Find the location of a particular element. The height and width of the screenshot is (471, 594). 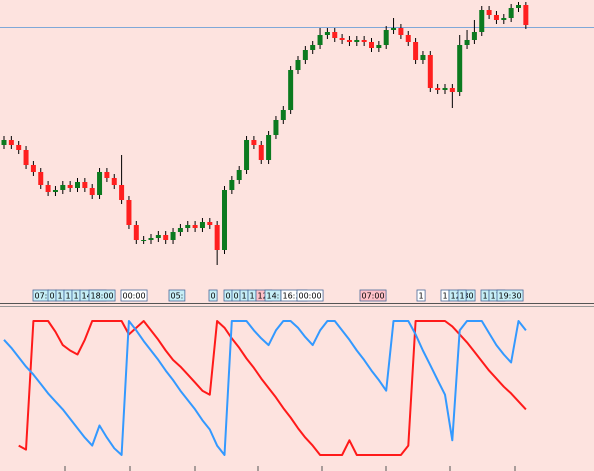

time-label: 19:30 is located at coordinates (510, 296).